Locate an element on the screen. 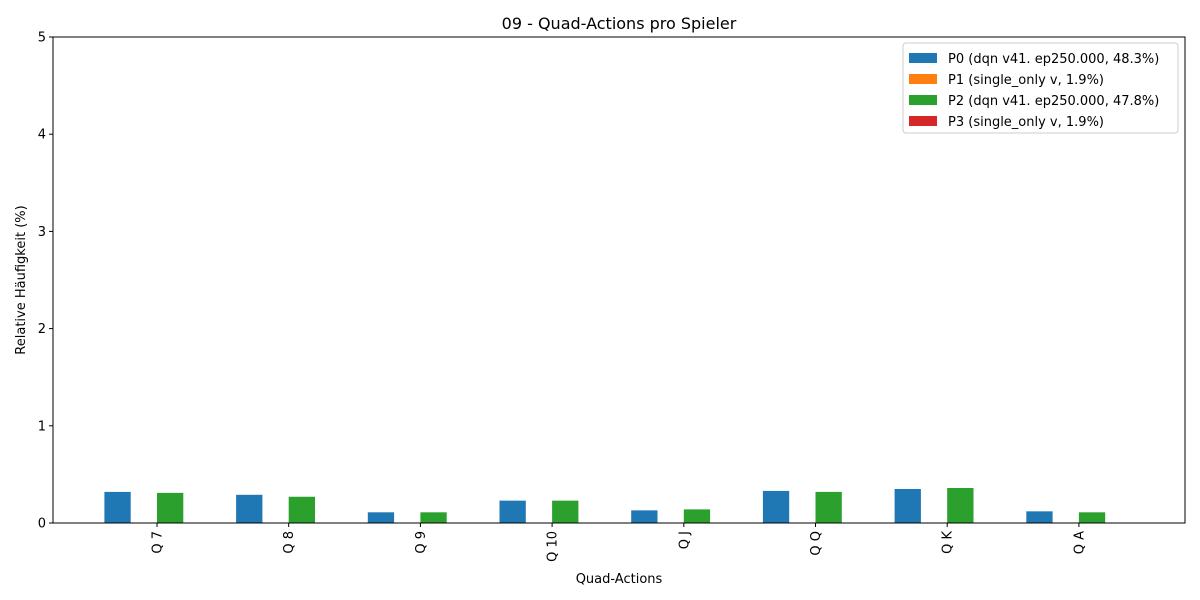 This screenshot has width=1200, height=600. x-tick-label: Q A is located at coordinates (1079, 542).